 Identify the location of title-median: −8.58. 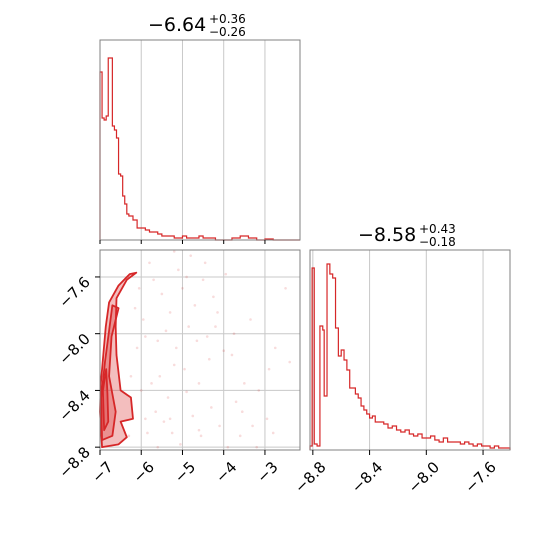
(387, 235).